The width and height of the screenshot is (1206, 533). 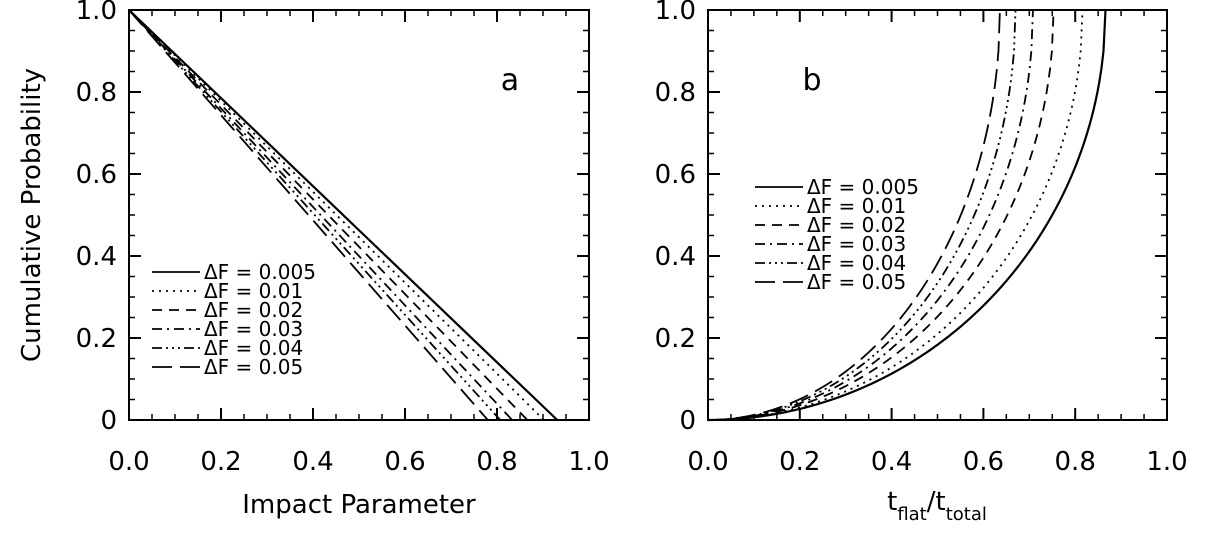 I want to click on x-axis-title-a: Impact Parameter, so click(x=359, y=505).